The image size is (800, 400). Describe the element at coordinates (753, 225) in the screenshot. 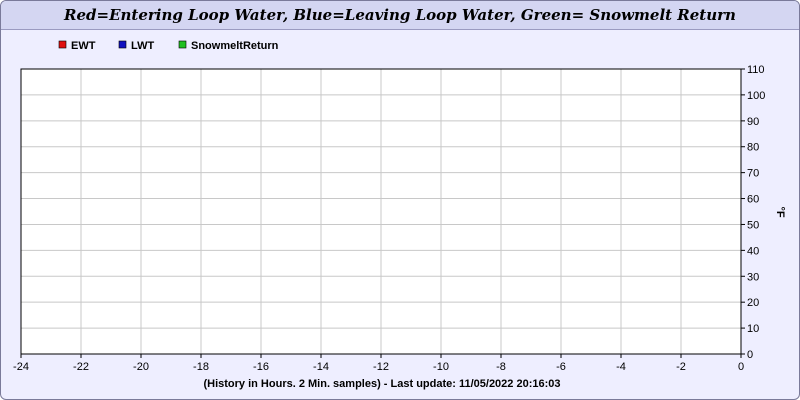

I see `y-tick-label: 50` at that location.